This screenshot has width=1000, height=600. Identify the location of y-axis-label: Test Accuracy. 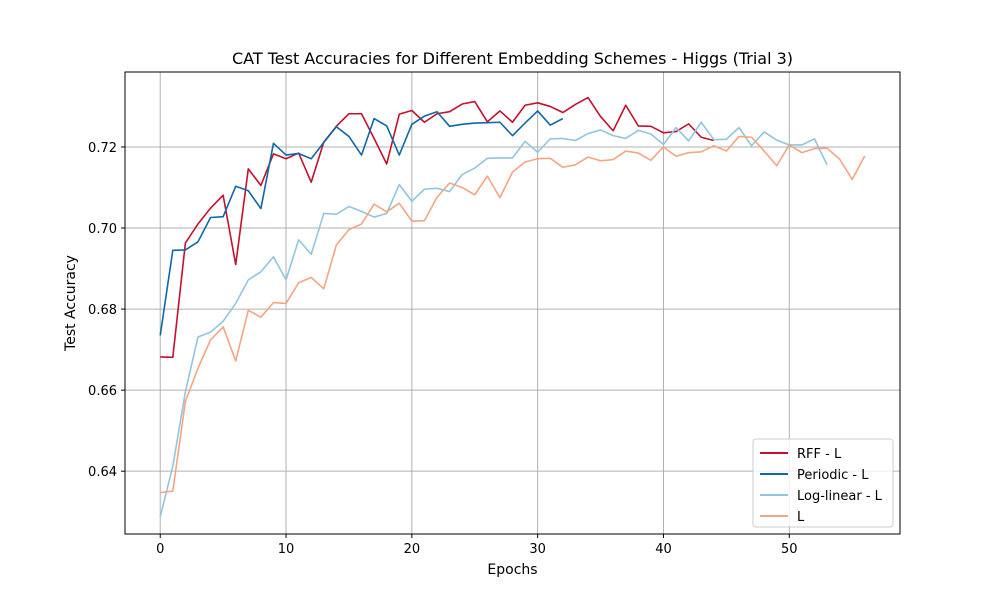
(71, 303).